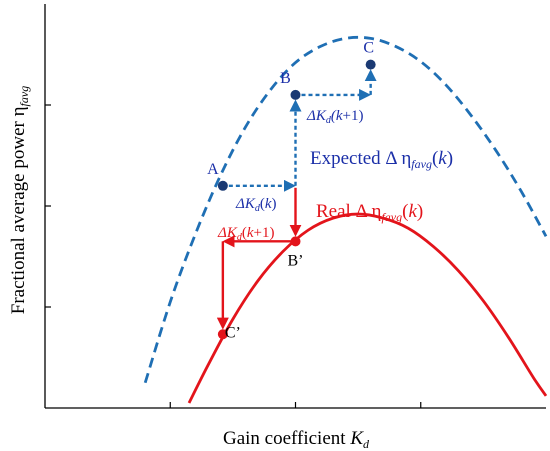 This screenshot has height=451, width=550. What do you see at coordinates (334, 117) in the screenshot?
I see `annotation-dk-k1-upper: ΔKd(k+1)` at bounding box center [334, 117].